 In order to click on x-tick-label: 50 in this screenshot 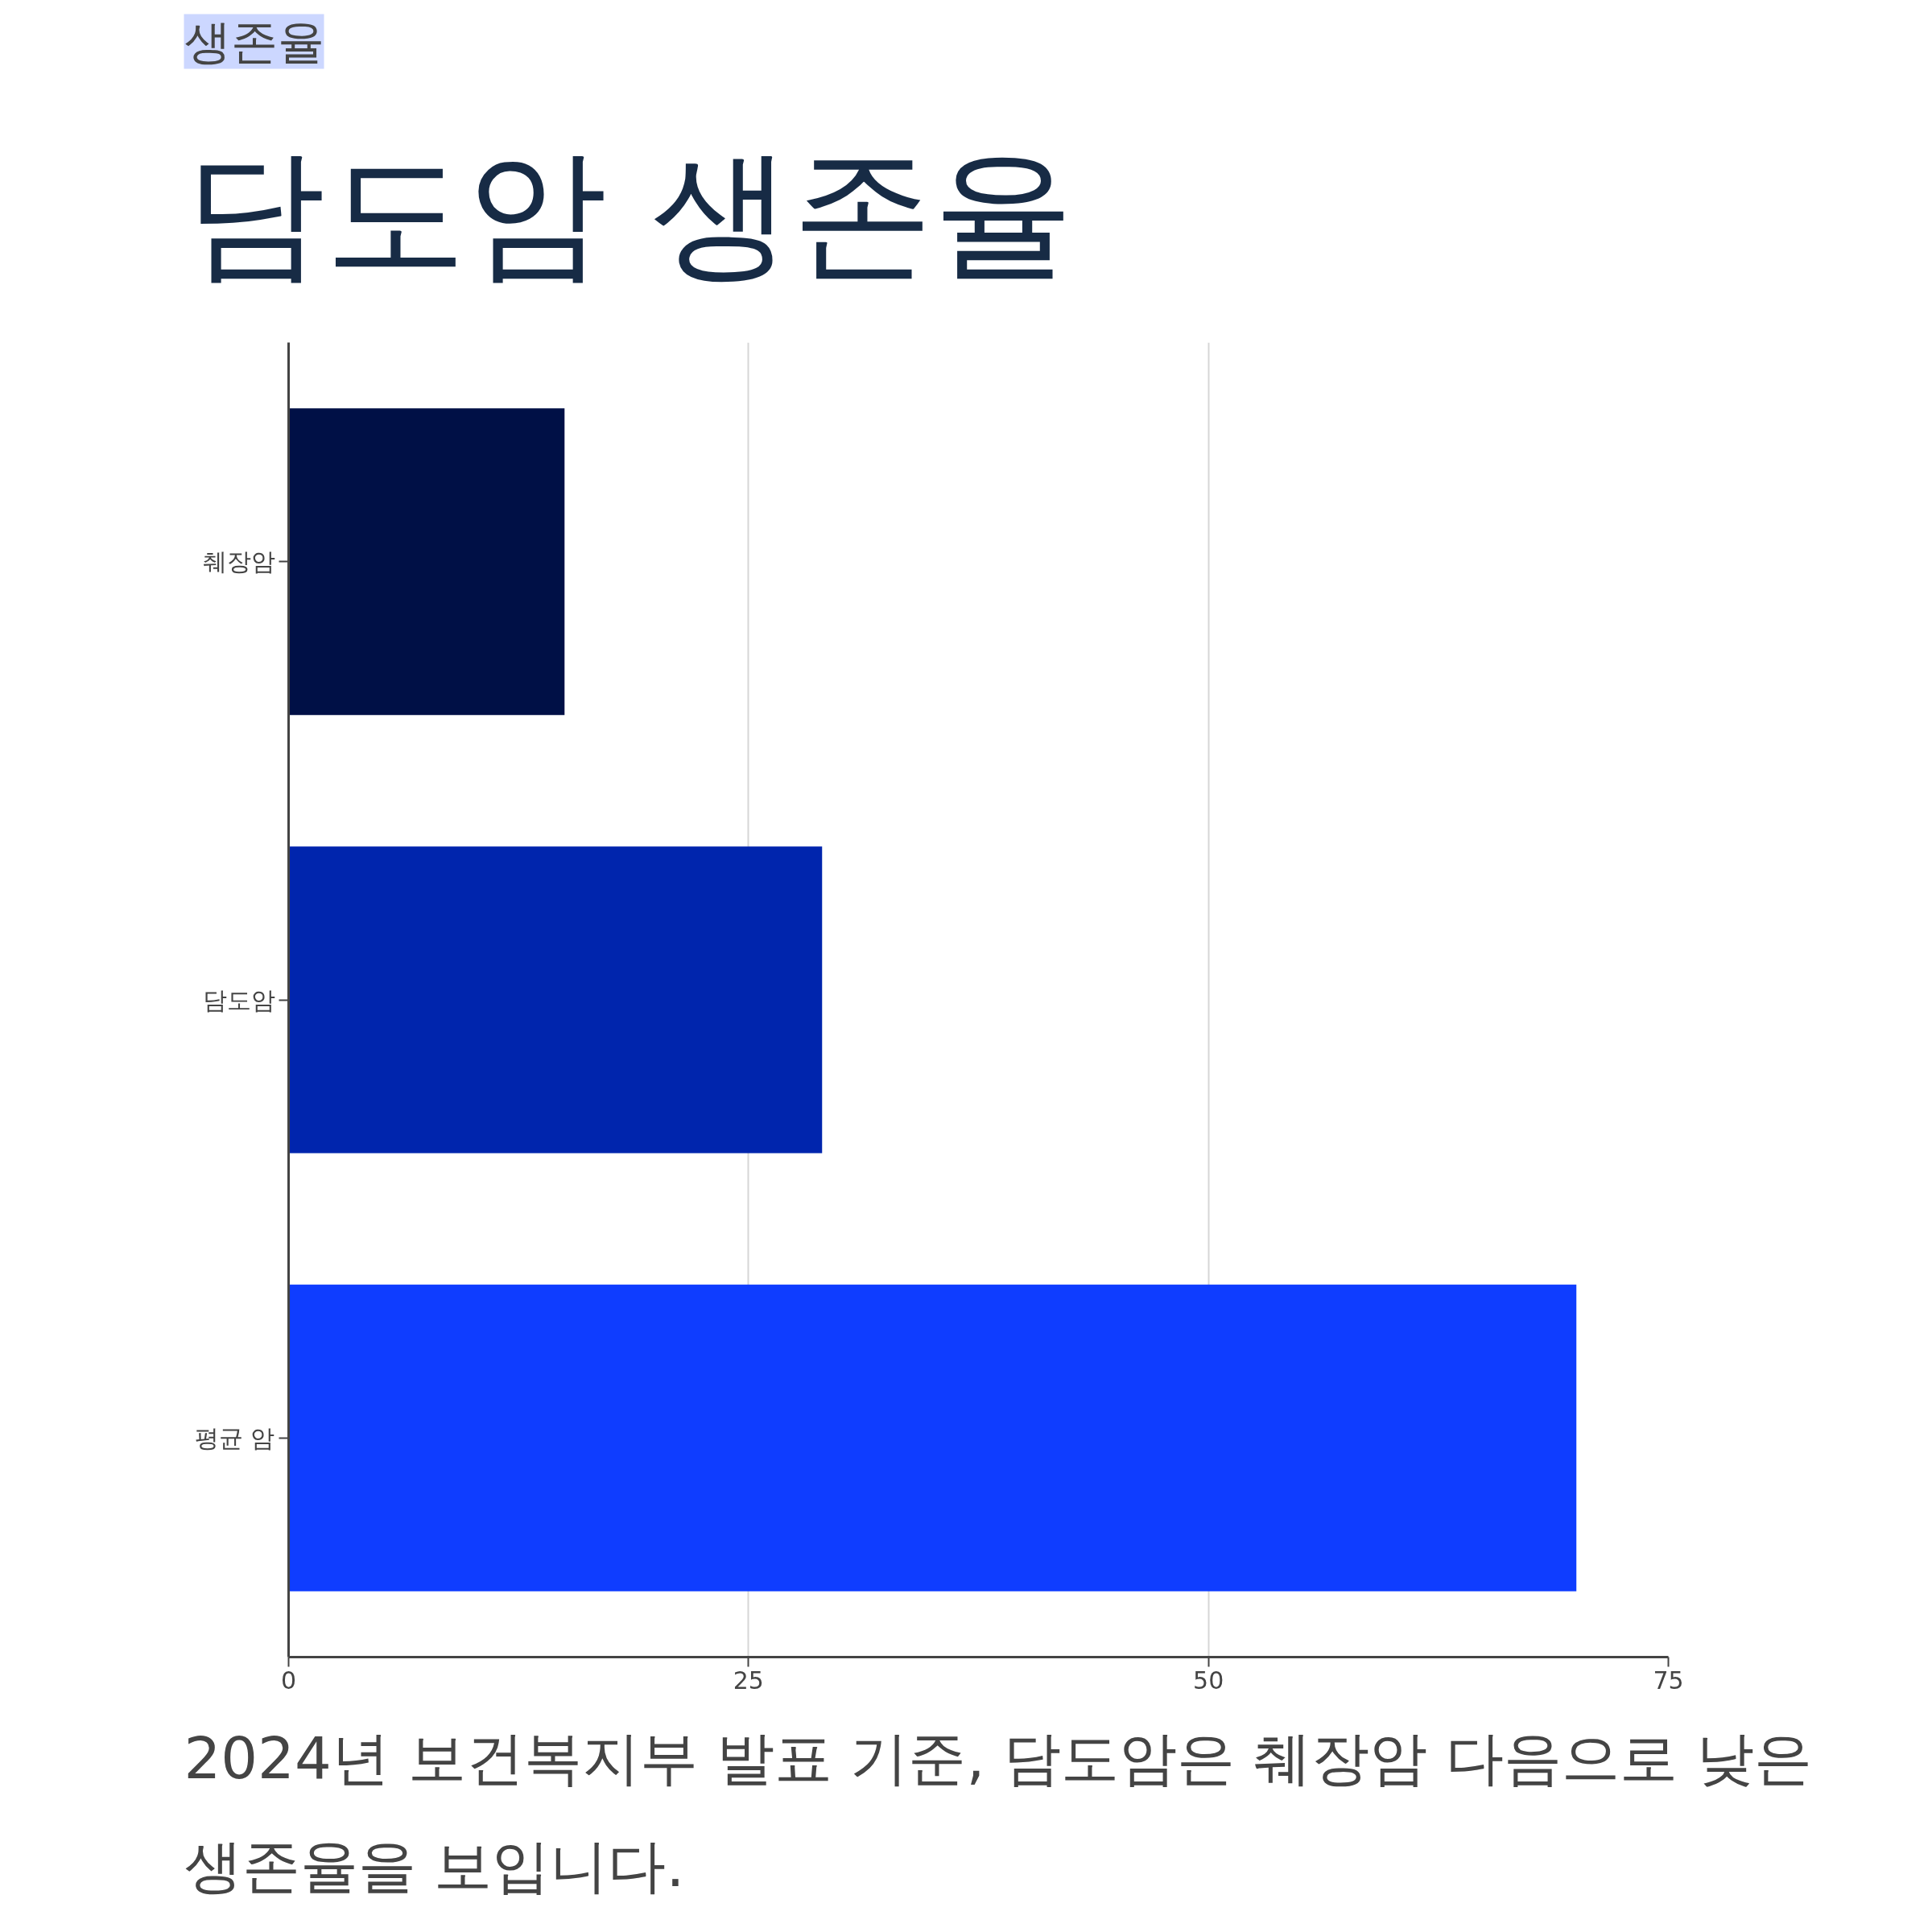, I will do `click(1208, 1681)`.